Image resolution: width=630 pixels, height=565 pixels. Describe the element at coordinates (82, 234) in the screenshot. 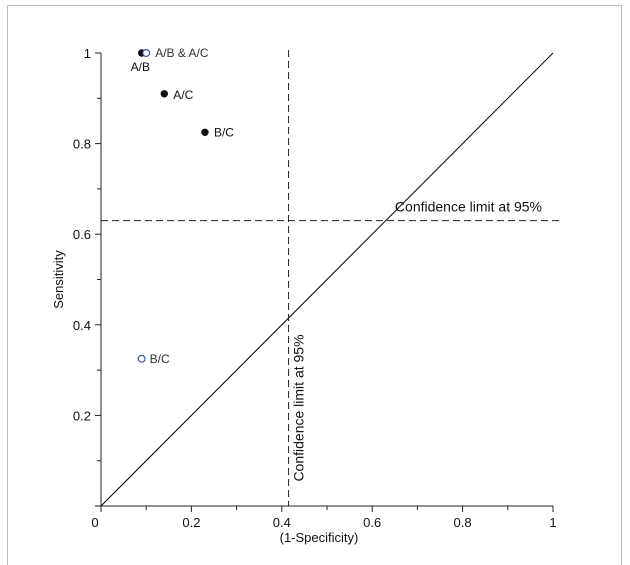

I see `y-tick-label: 0.6` at that location.